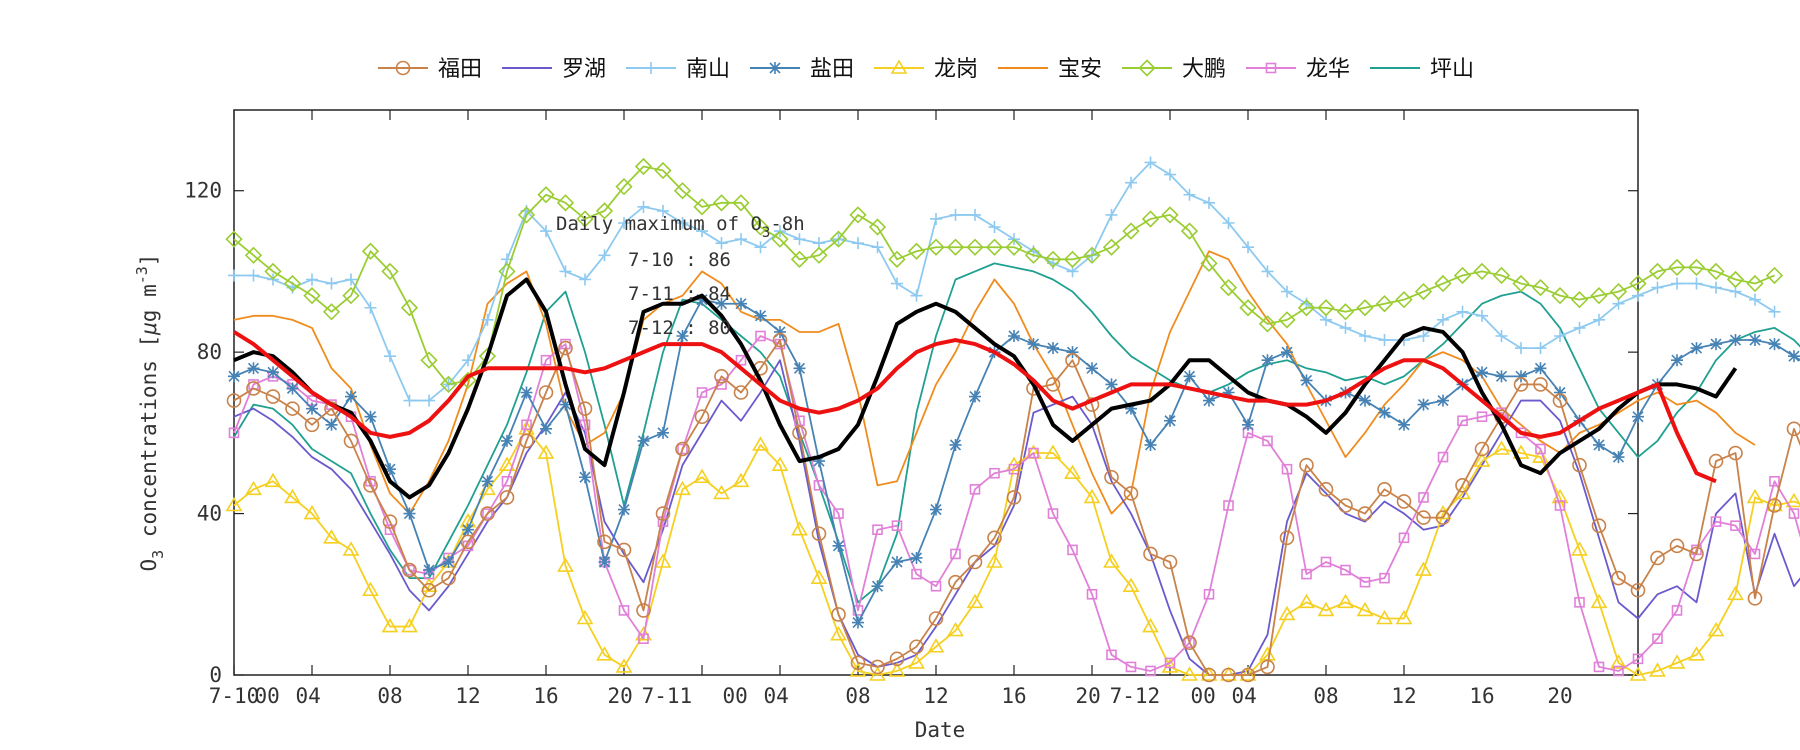 This screenshot has width=1800, height=750. What do you see at coordinates (667, 696) in the screenshot?
I see `x-tick-label: 7-11` at bounding box center [667, 696].